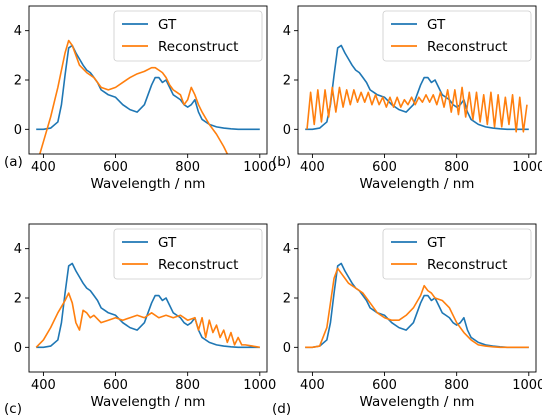 This screenshot has height=419, width=542. Describe the element at coordinates (281, 162) in the screenshot. I see `panel-label: (b)` at that location.